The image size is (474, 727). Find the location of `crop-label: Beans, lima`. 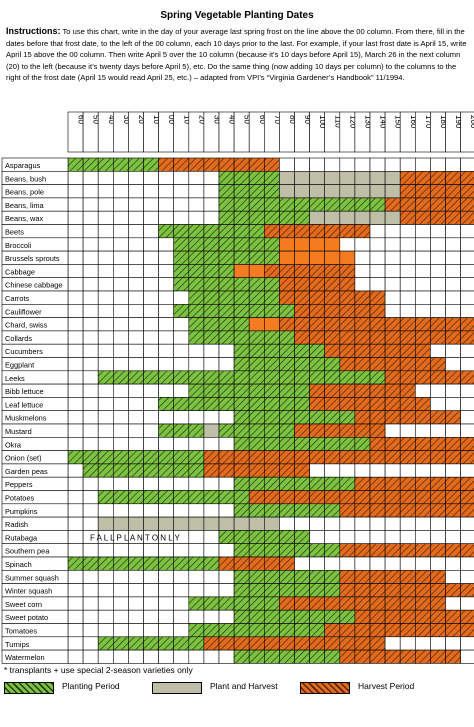

crop-label: Beans, lima is located at coordinates (25, 205).